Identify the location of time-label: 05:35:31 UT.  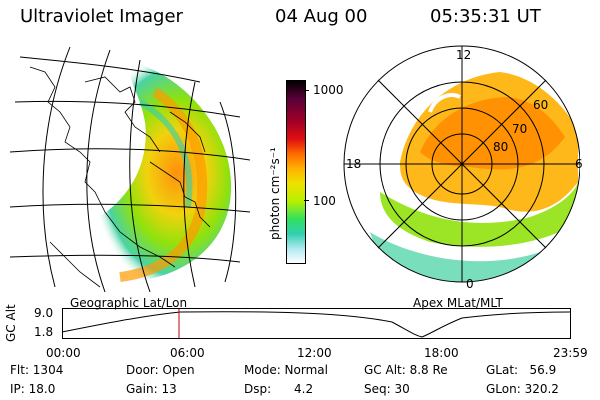
(485, 16).